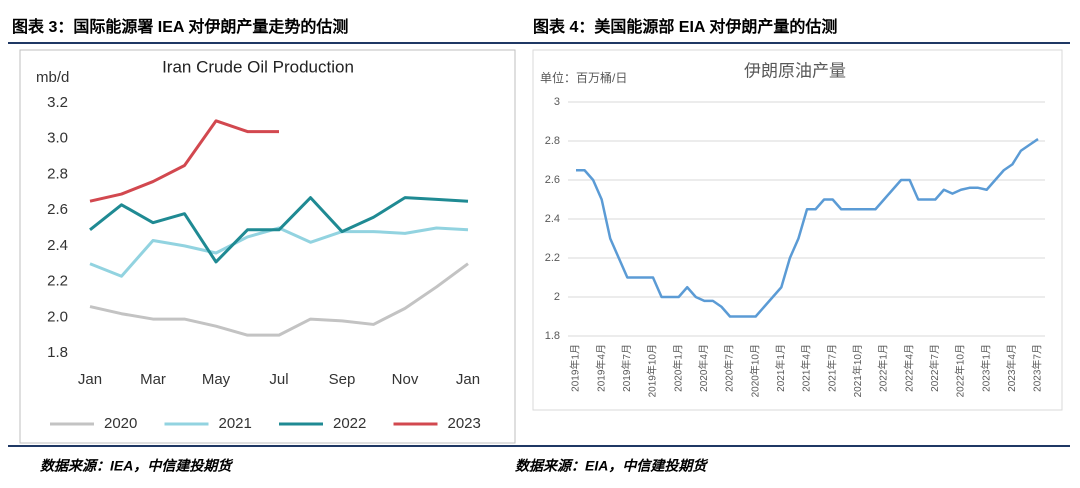  Describe the element at coordinates (806, 368) in the screenshot. I see `x-tick-label: 2021年4月` at that location.